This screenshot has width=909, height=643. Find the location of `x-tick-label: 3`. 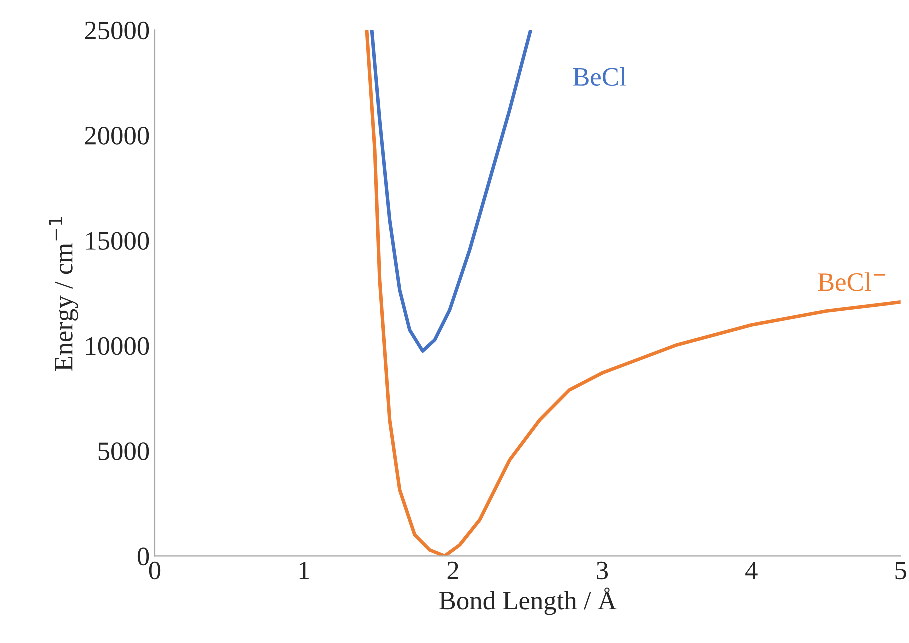

x-tick-label: 3 is located at coordinates (602, 571).